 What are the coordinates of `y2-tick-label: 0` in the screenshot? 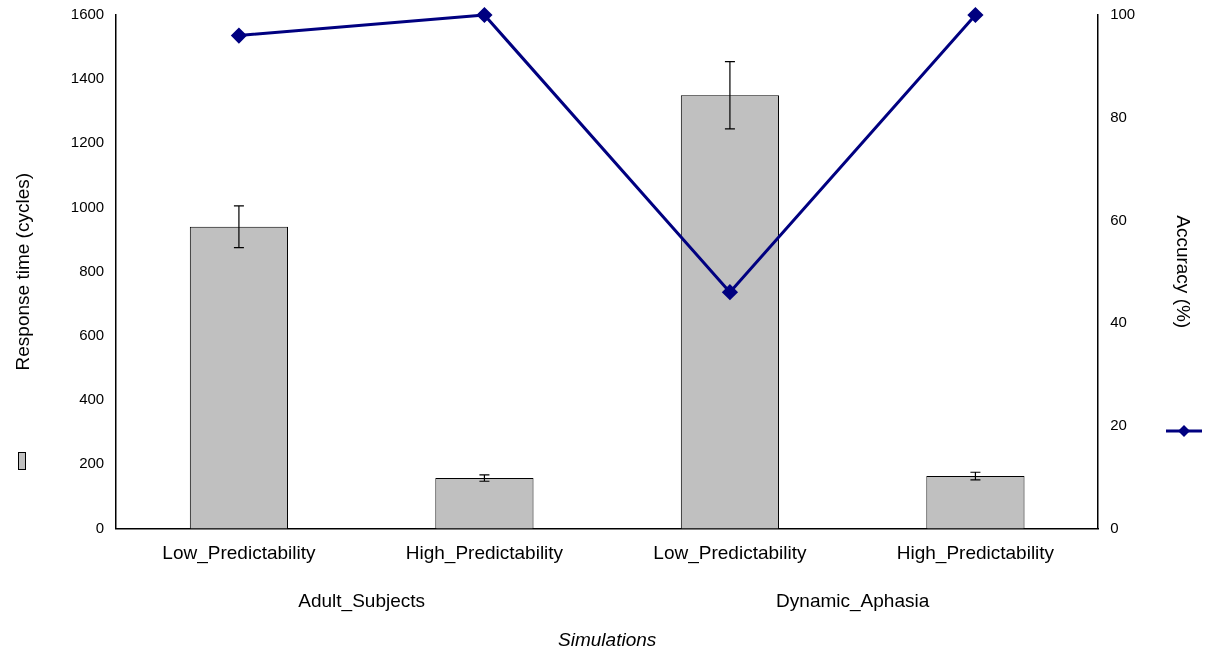 It's located at (1114, 527).